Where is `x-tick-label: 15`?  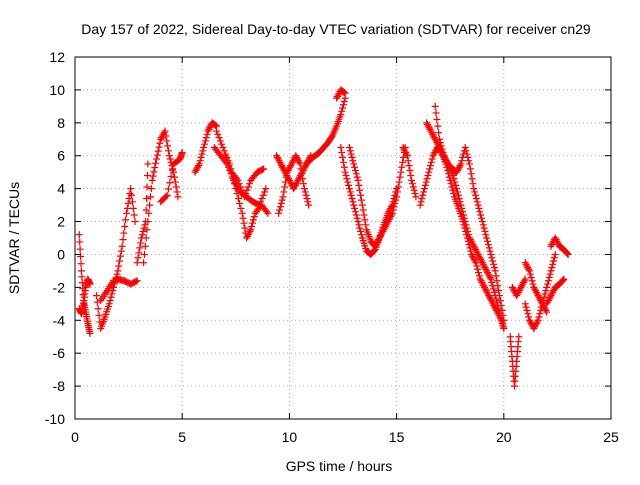
x-tick-label: 15 is located at coordinates (397, 437).